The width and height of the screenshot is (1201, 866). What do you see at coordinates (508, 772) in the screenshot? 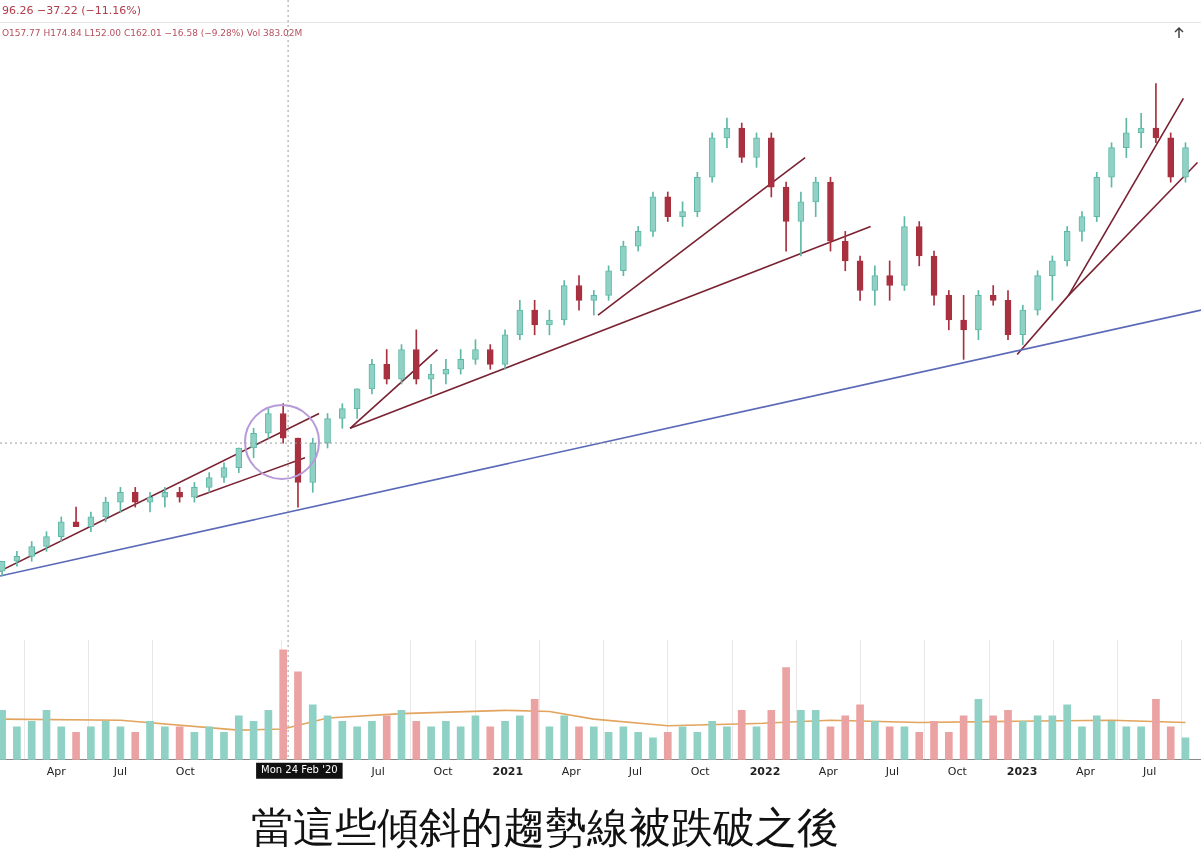
I see `x-tick-label: 2021` at bounding box center [508, 772].